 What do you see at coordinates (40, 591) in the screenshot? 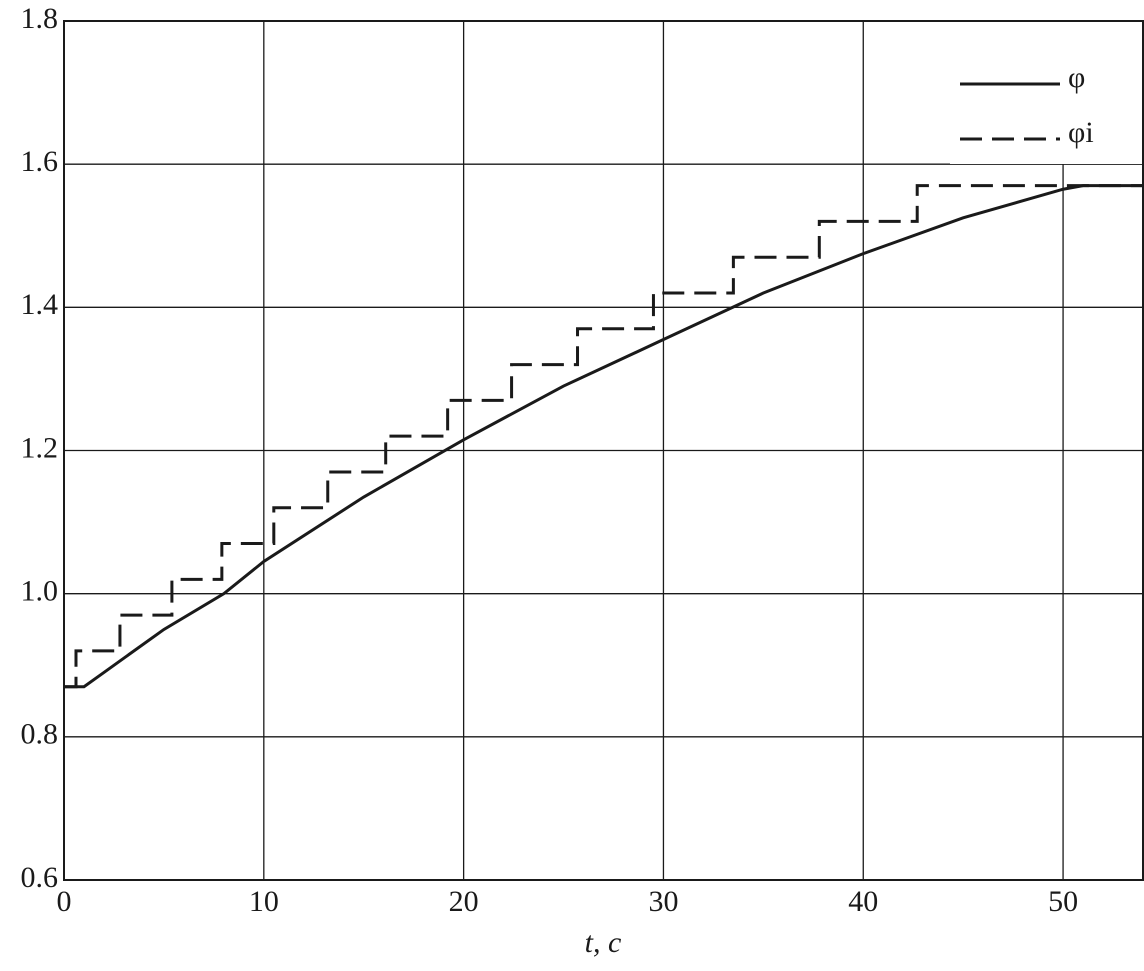
I see `y-tick-label: 1.0` at bounding box center [40, 591].